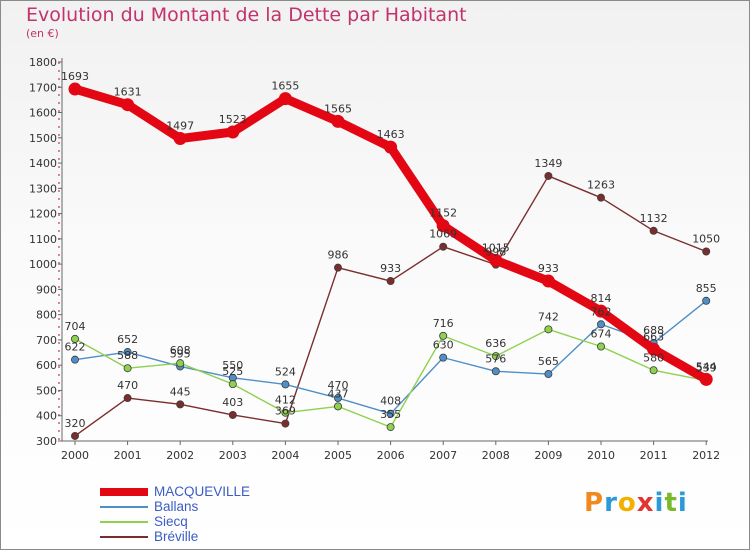  Describe the element at coordinates (75, 76) in the screenshot. I see `data-label: 1693` at that location.